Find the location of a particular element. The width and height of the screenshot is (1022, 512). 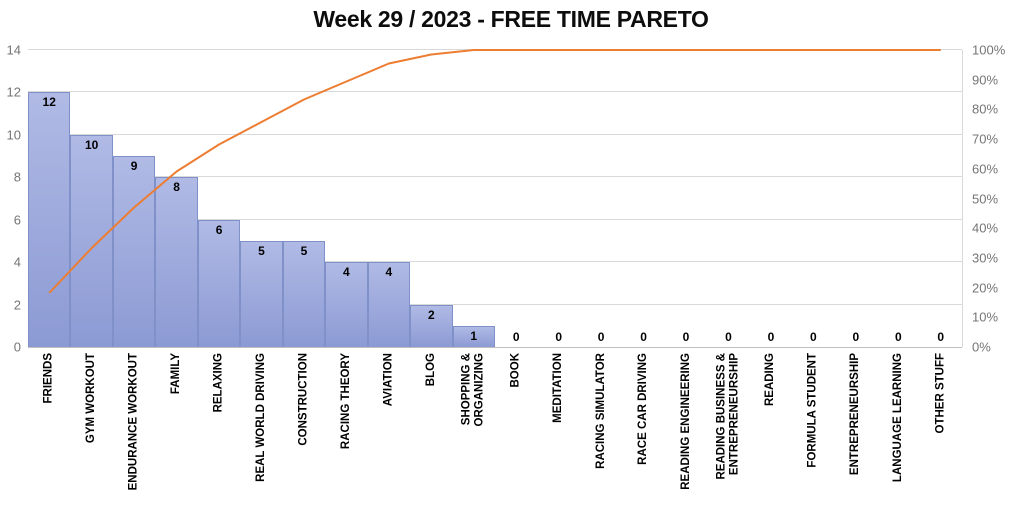

x-label-cell: ENDURANCE WORKOUT is located at coordinates (134, 432).